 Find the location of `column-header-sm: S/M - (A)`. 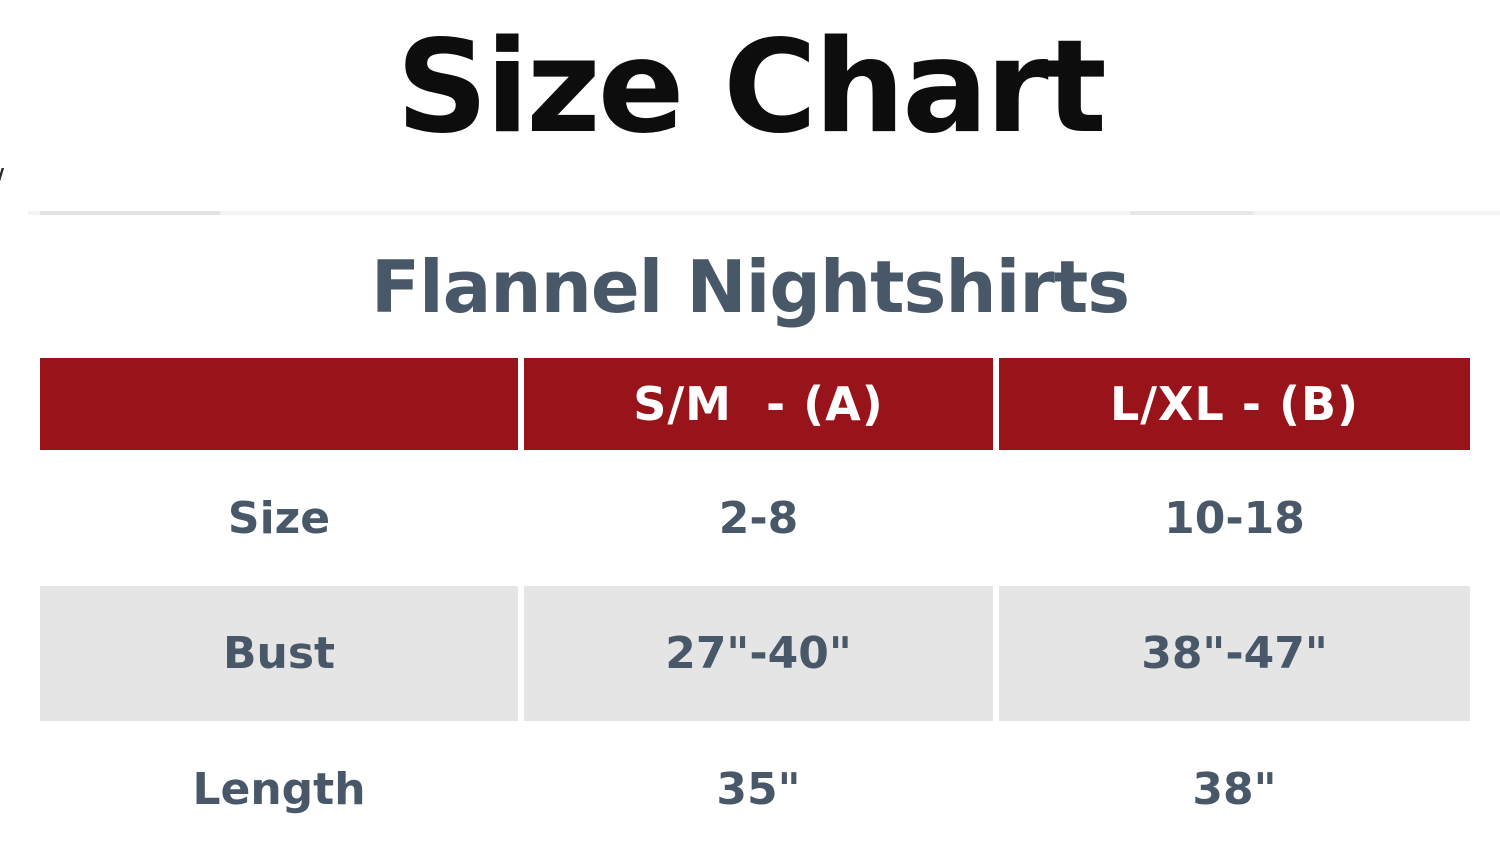

column-header-sm: S/M - (A) is located at coordinates (758, 404).